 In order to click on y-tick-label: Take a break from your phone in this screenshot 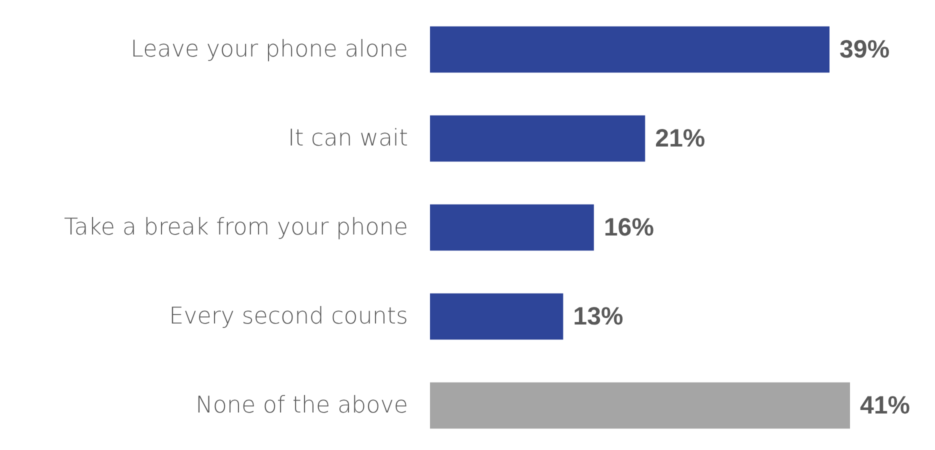, I will do `click(236, 227)`.